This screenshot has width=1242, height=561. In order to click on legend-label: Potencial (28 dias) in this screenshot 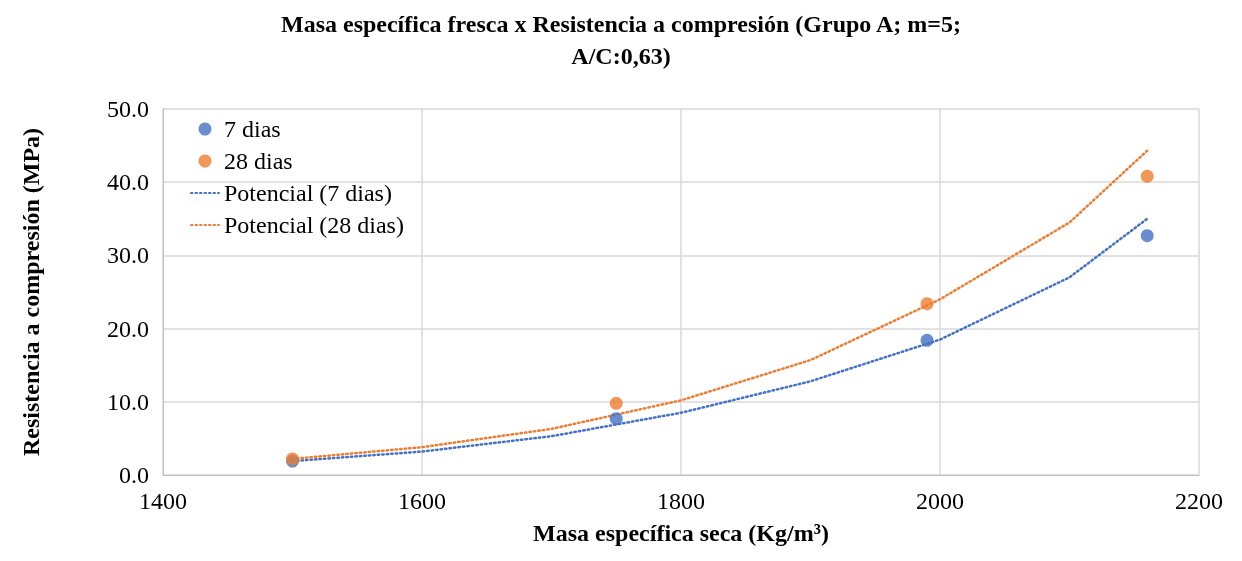, I will do `click(314, 225)`.